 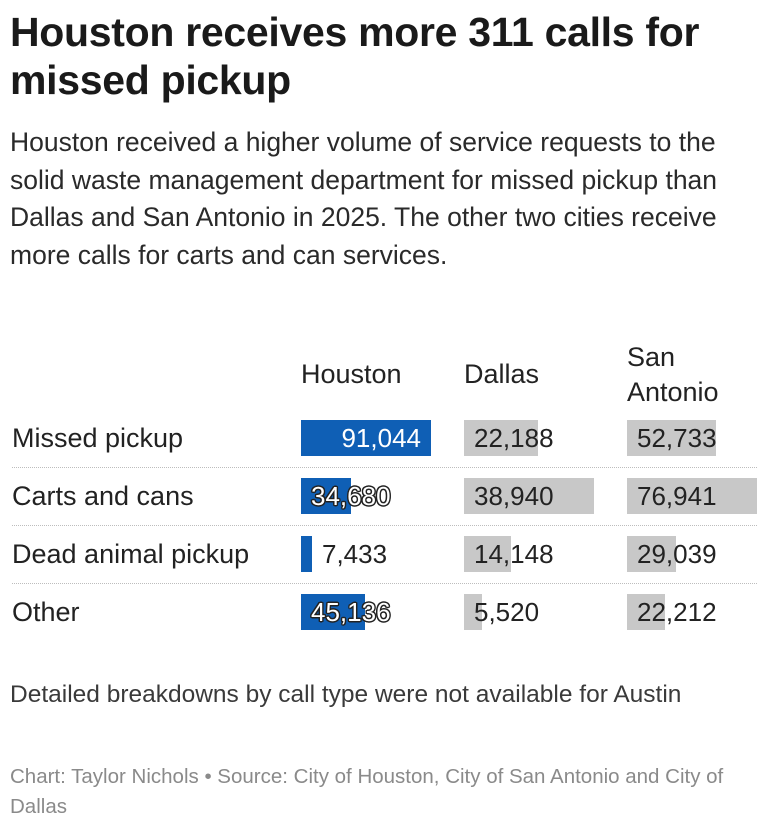 What do you see at coordinates (103, 496) in the screenshot?
I see `row-label-carts-and-cans: Carts and cans` at bounding box center [103, 496].